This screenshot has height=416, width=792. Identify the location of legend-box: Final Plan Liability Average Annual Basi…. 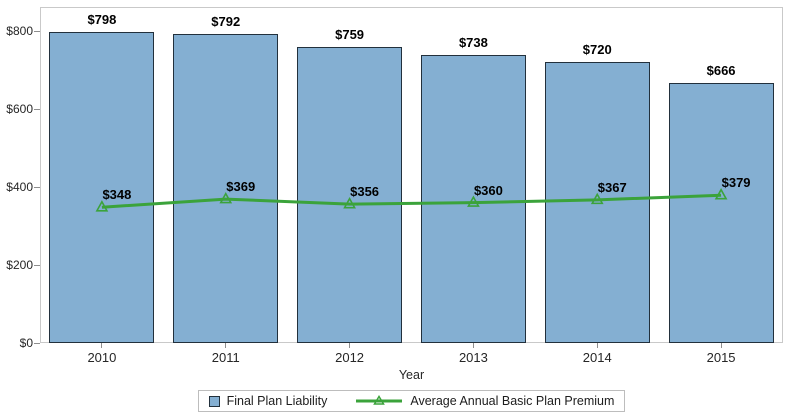
(411, 401).